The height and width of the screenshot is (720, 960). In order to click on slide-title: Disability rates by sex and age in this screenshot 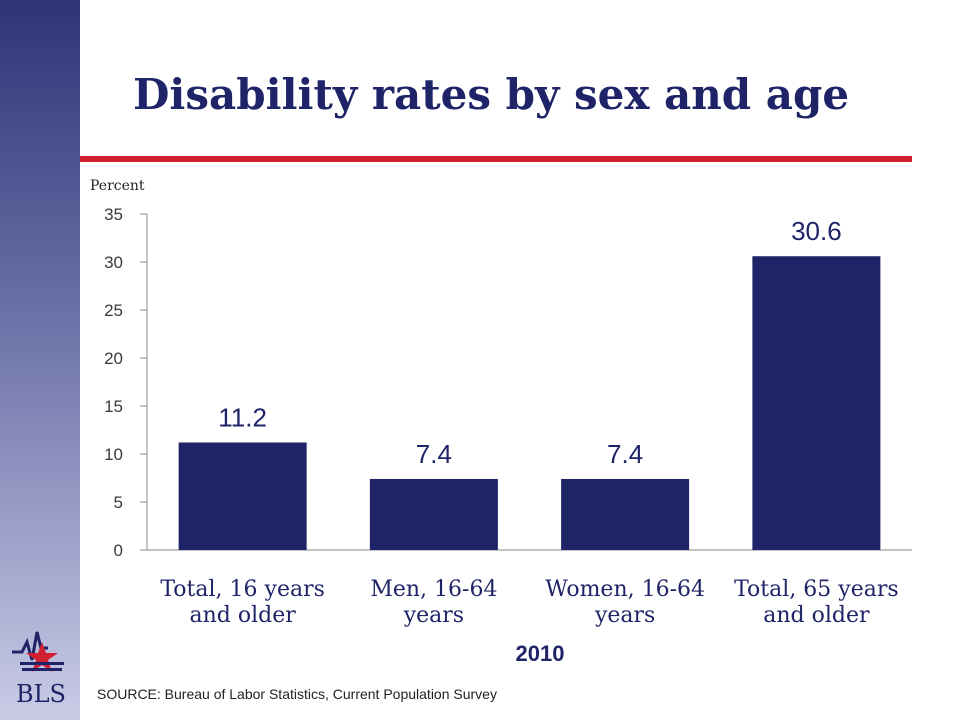, I will do `click(491, 94)`.